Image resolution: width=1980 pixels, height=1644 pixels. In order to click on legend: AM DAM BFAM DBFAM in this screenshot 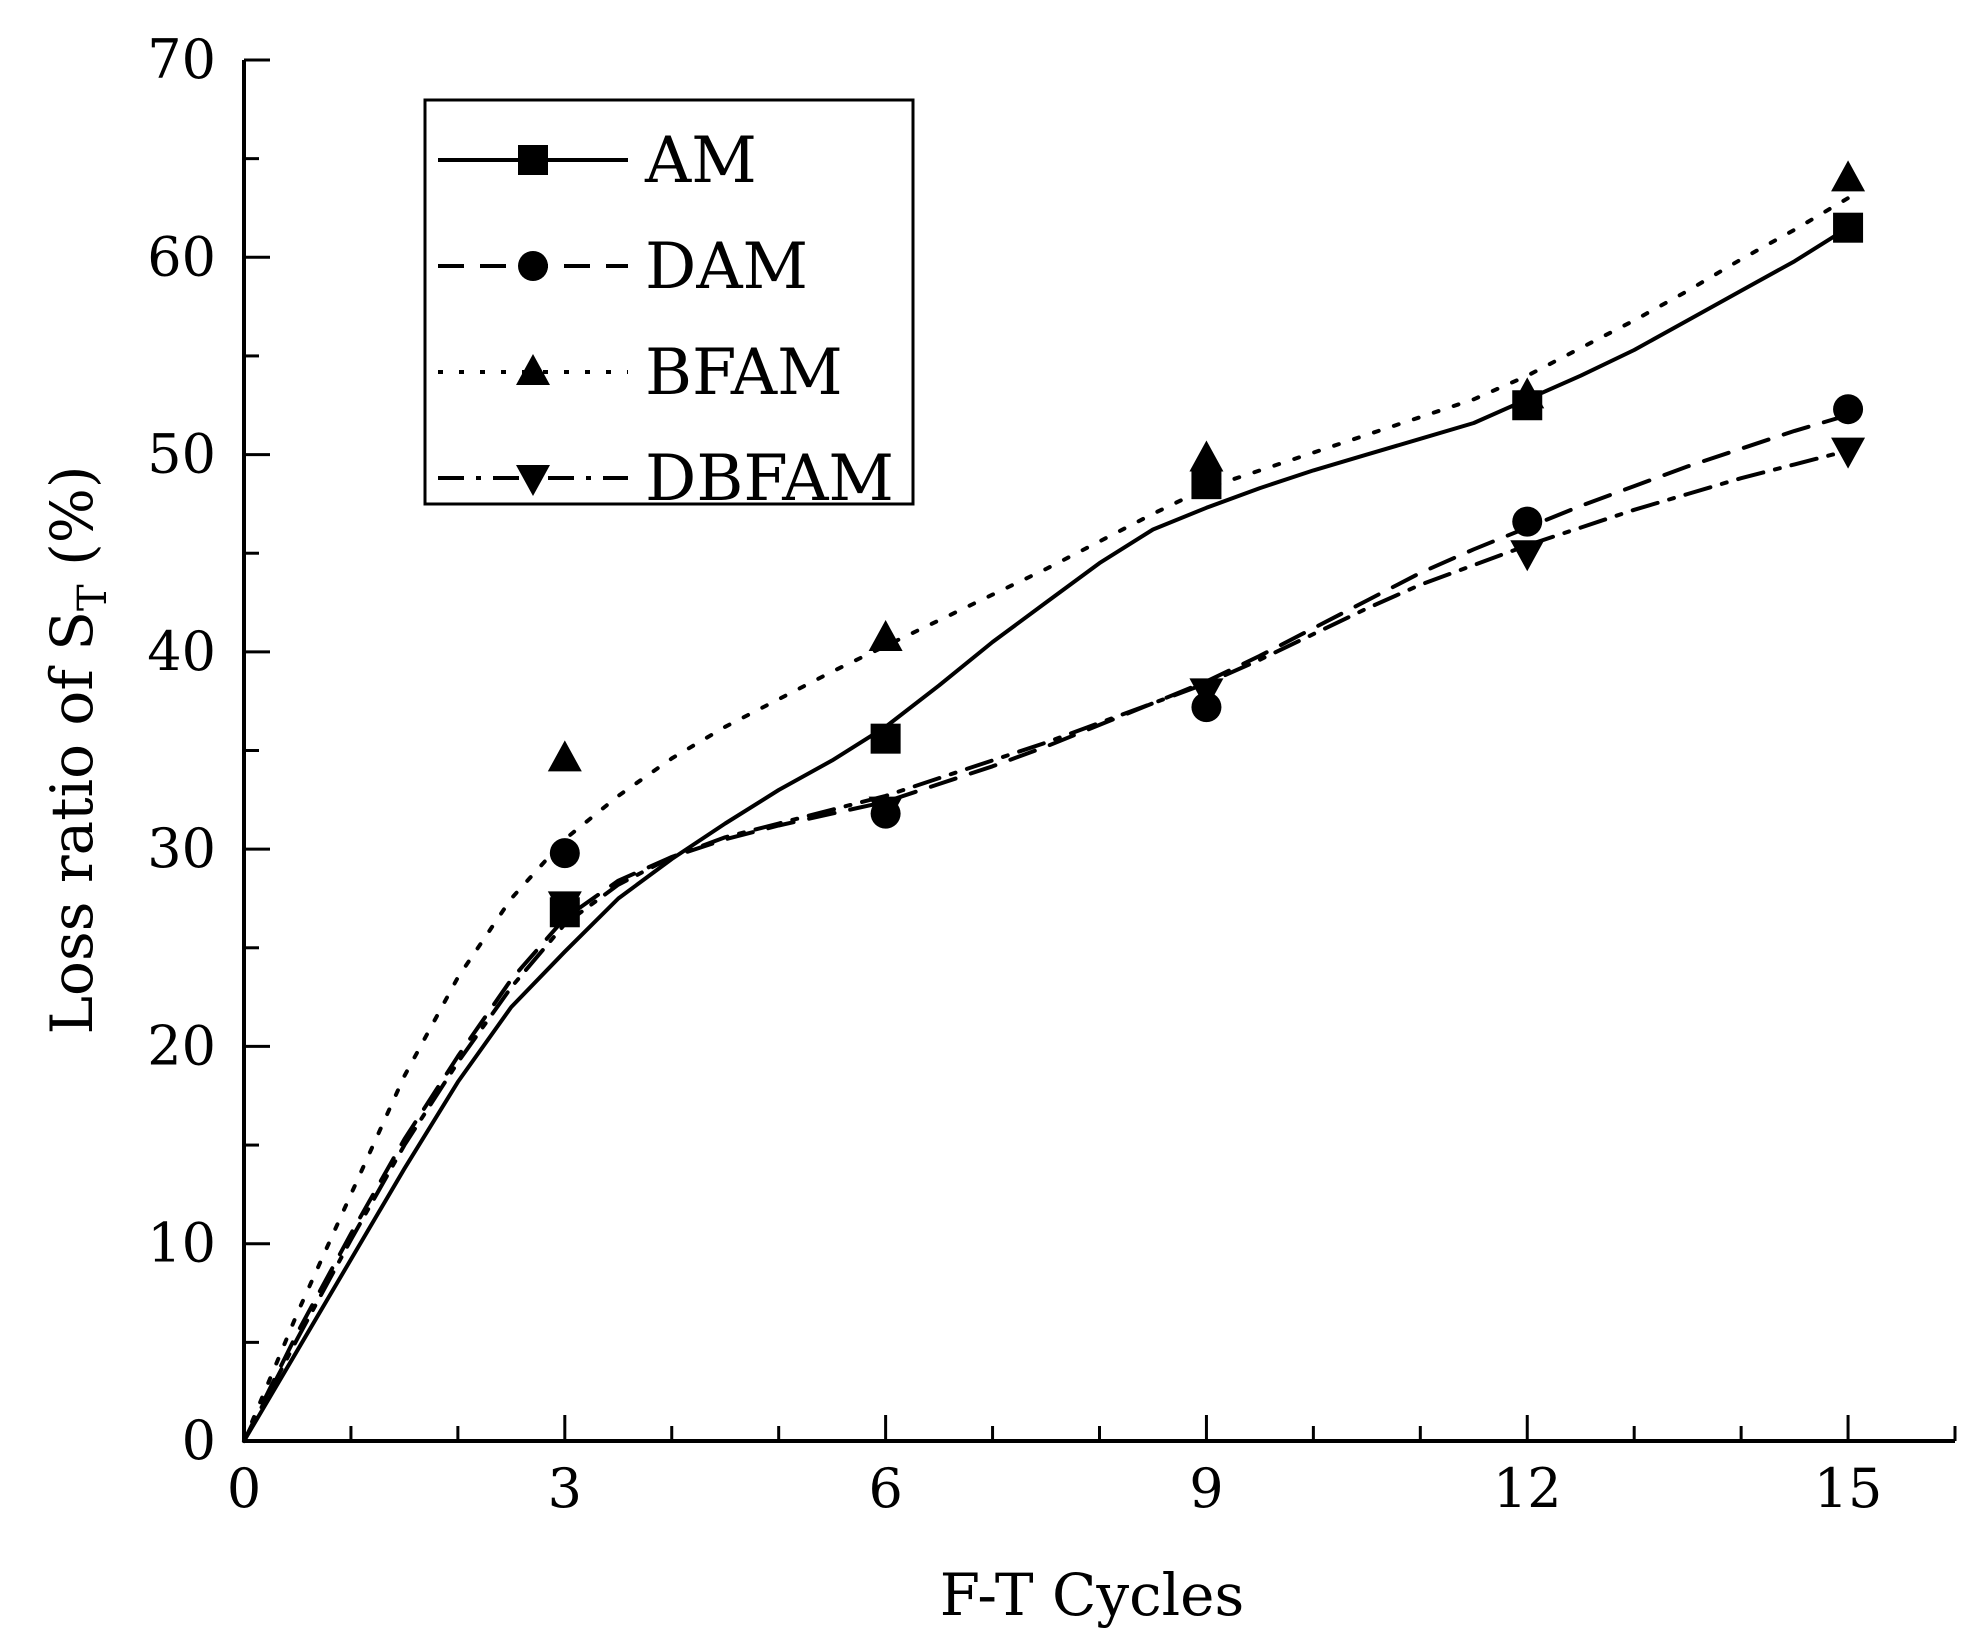, I will do `click(669, 307)`.